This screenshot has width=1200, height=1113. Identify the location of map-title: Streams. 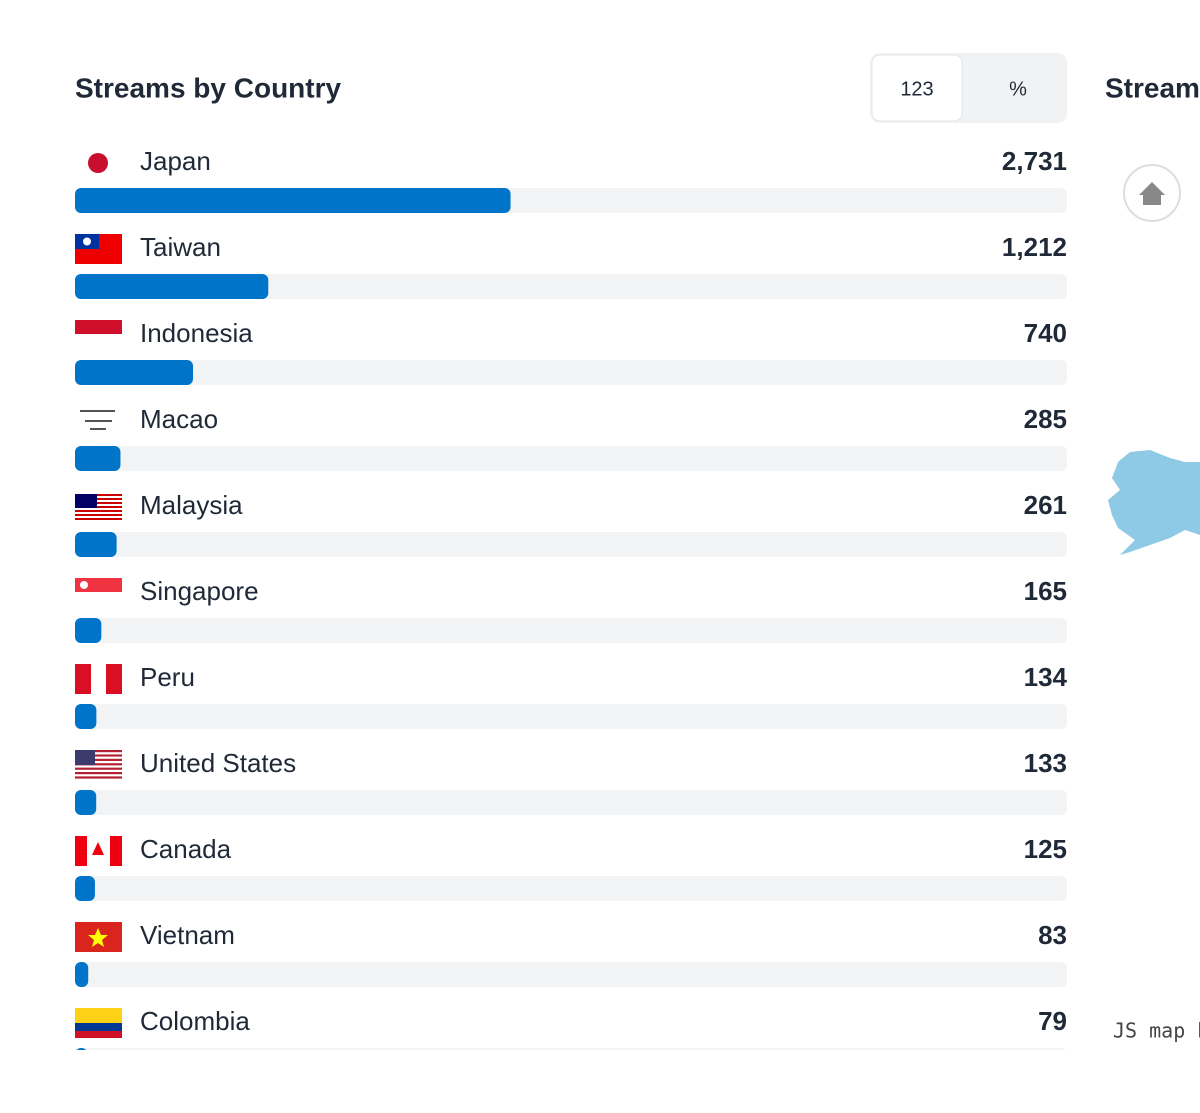
(1152, 87).